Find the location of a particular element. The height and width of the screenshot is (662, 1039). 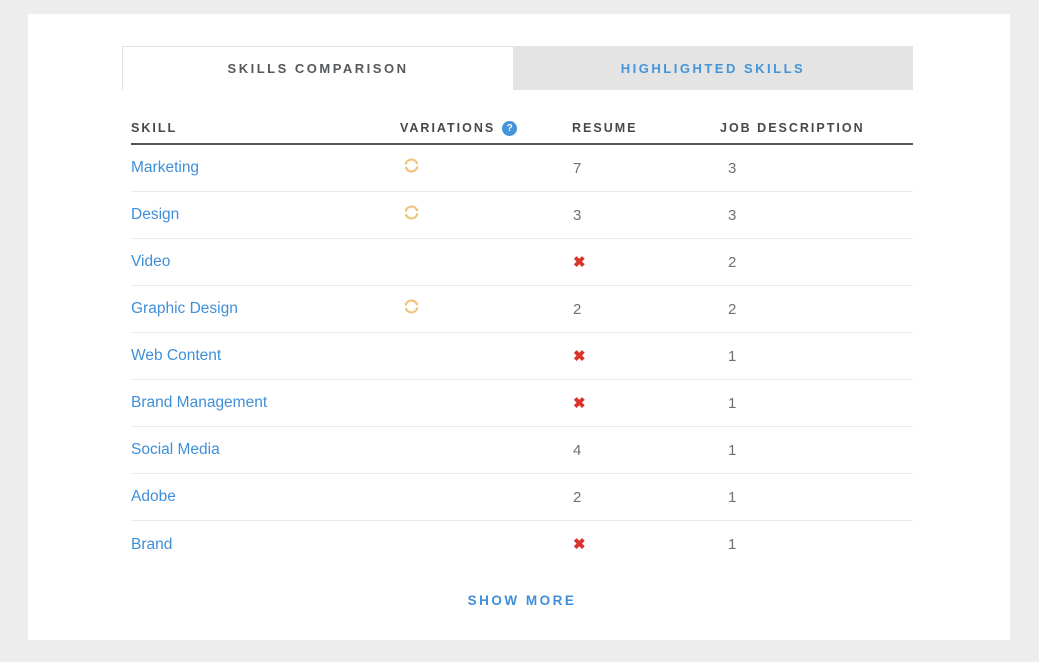

skill-cell: Design is located at coordinates (265, 215).